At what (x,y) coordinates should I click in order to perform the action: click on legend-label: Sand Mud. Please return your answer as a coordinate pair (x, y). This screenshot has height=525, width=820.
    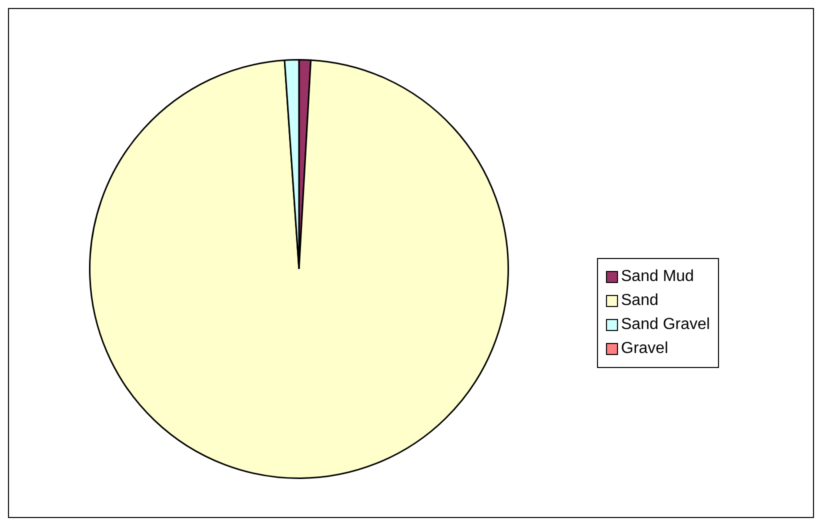
    Looking at the image, I should click on (657, 277).